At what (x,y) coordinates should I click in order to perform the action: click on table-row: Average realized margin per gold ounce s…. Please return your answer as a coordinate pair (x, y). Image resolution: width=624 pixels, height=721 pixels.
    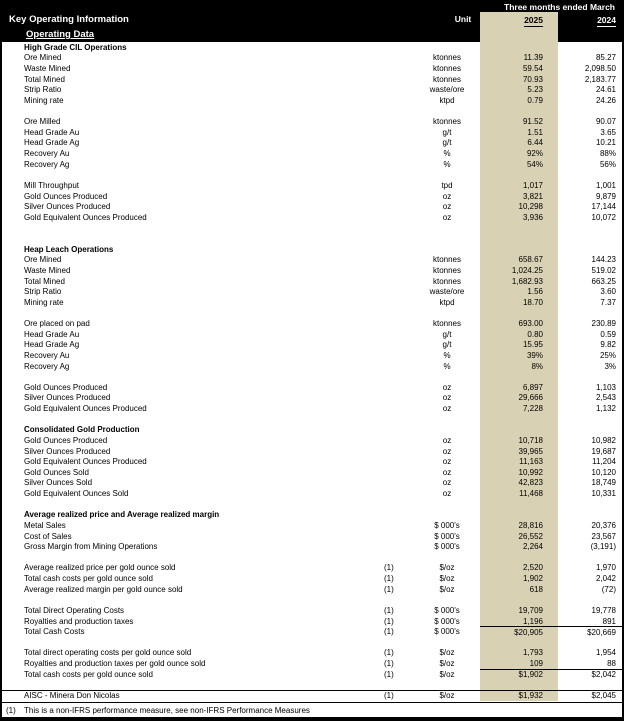
    Looking at the image, I should click on (312, 589).